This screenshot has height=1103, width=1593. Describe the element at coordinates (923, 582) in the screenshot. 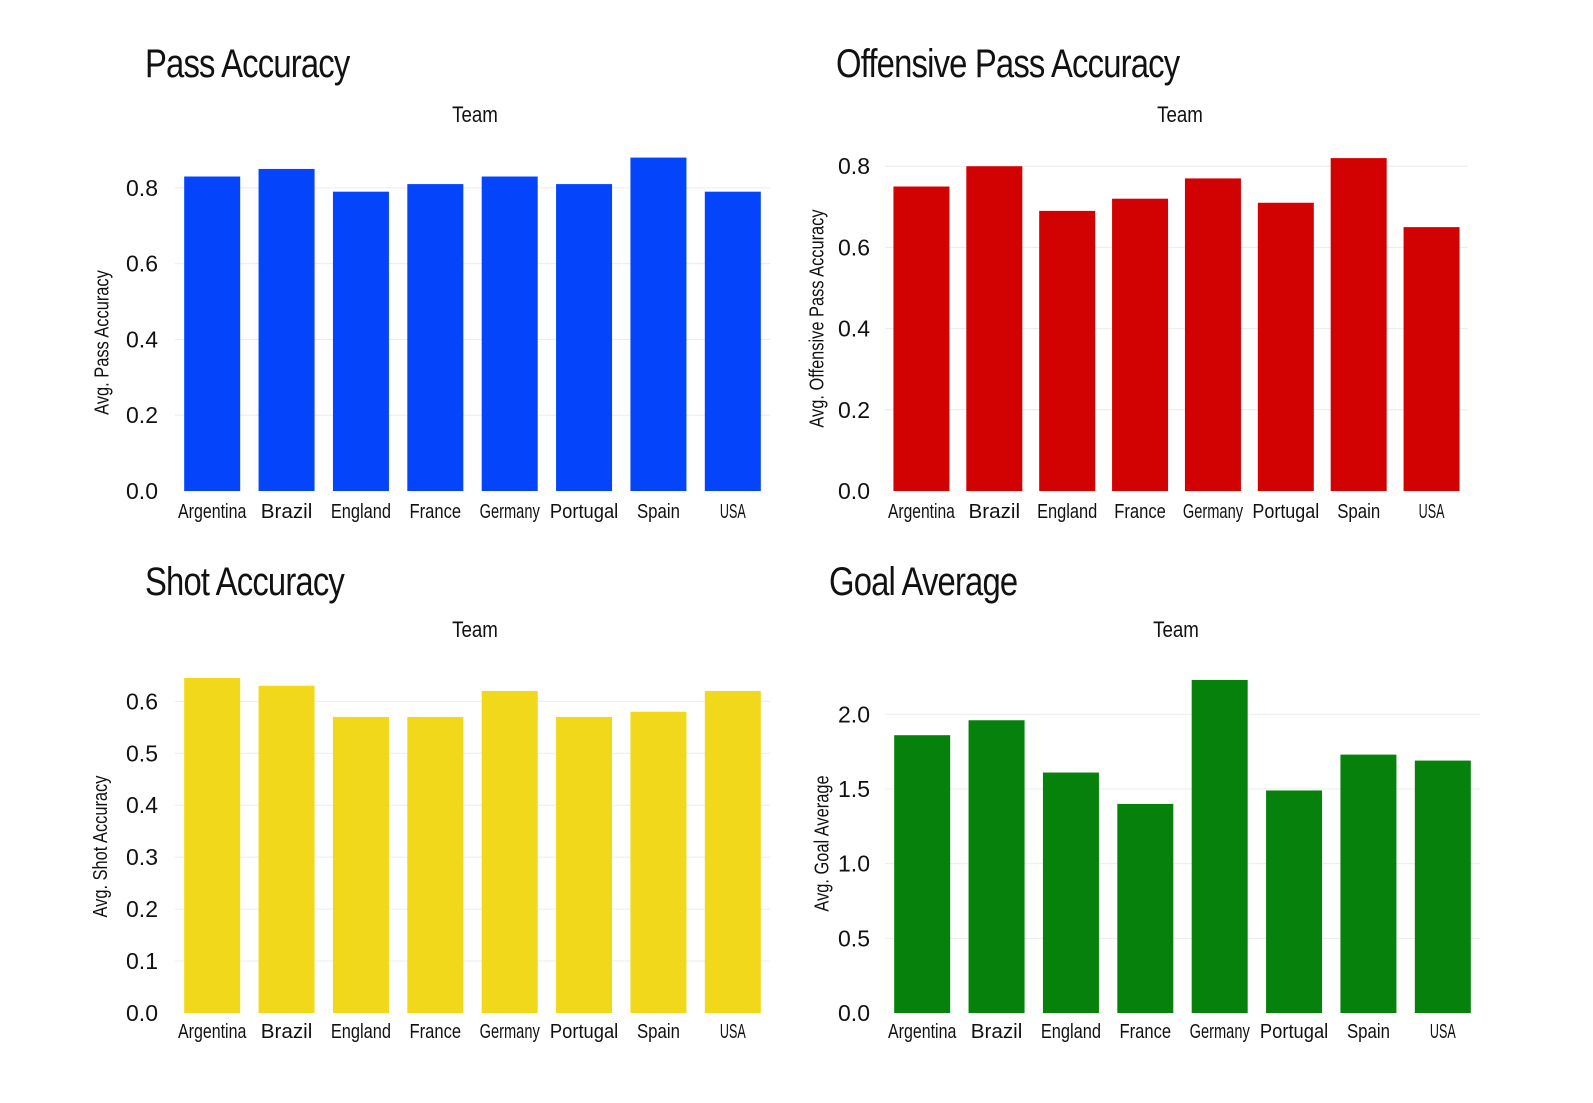

I see `chart-title: Goal Average` at that location.